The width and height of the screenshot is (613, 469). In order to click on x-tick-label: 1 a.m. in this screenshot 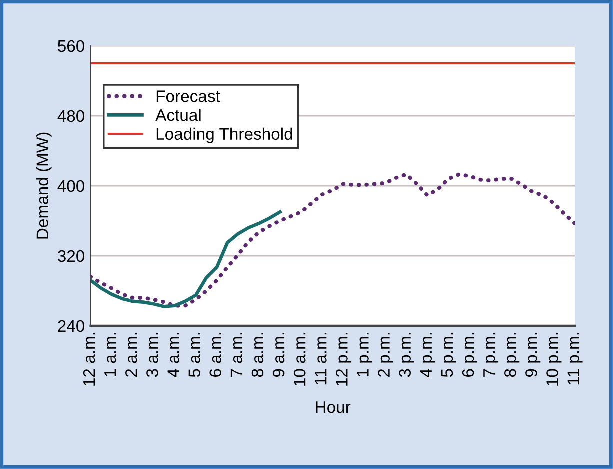, I will do `click(110, 355)`.